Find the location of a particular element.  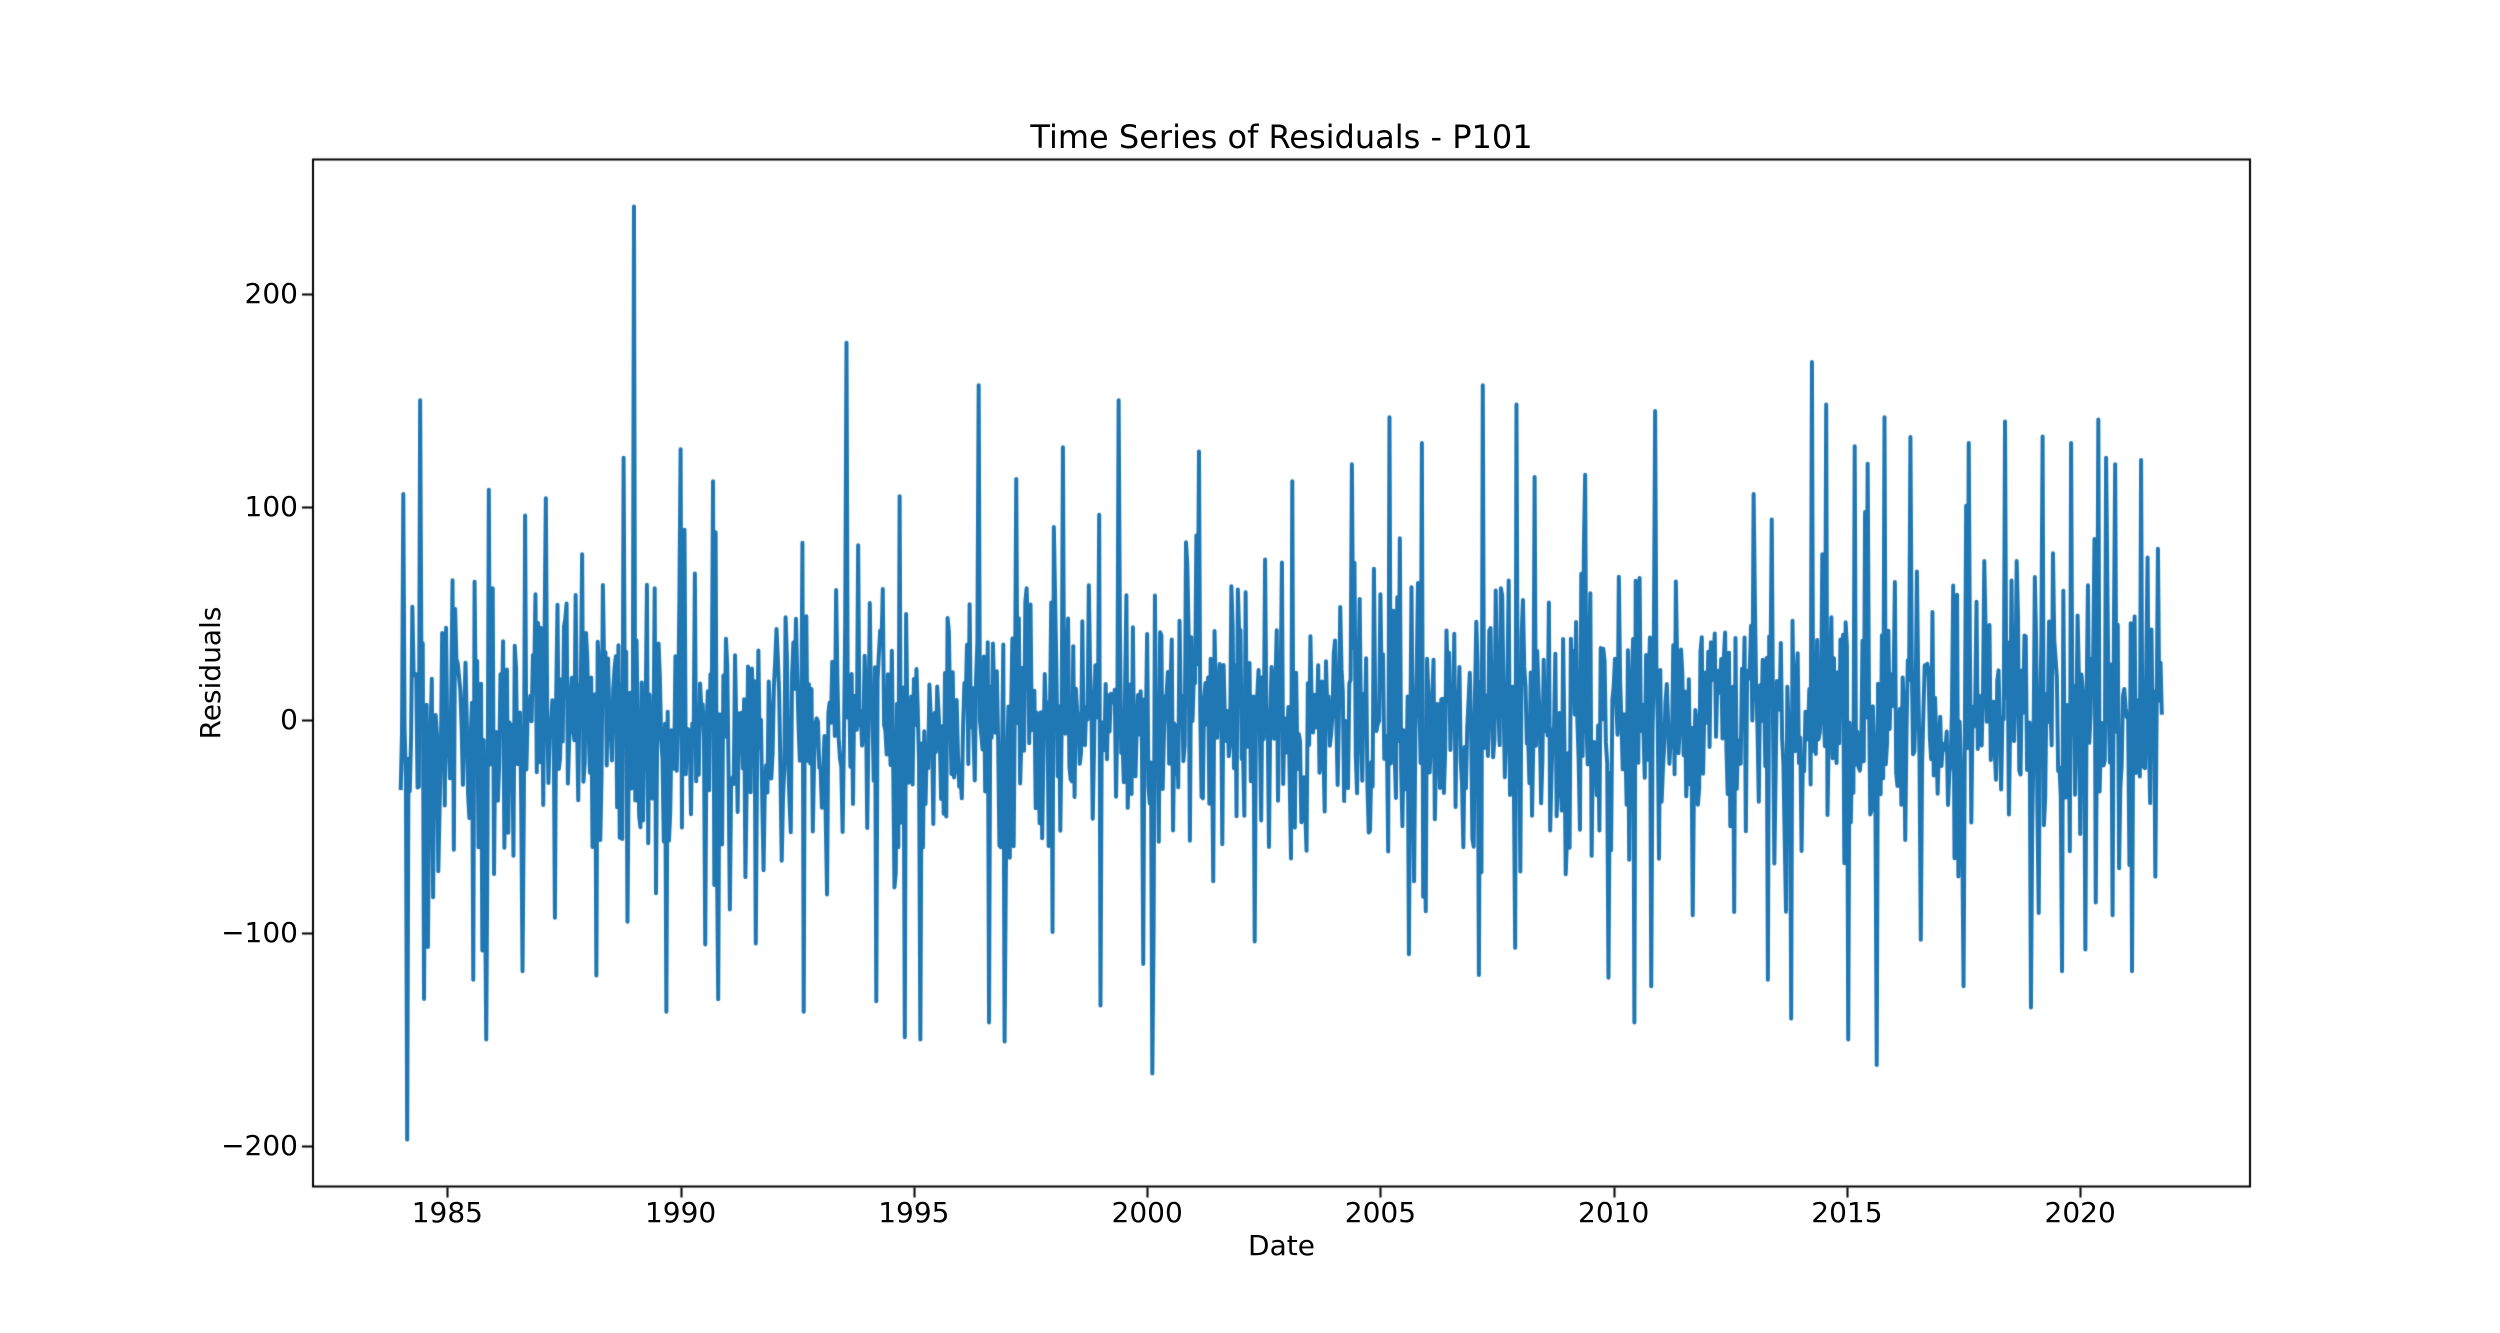

x-tick-label: 2020 is located at coordinates (2080, 1212).